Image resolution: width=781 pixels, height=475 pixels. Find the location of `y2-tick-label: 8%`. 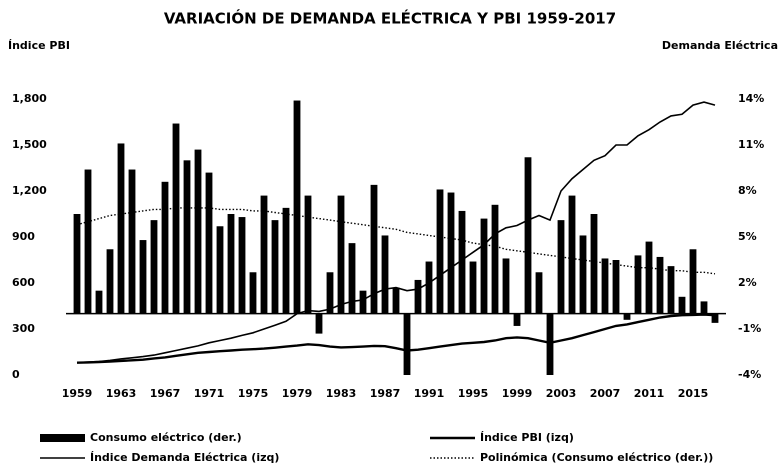

y2-tick-label: 8% is located at coordinates (747, 190).